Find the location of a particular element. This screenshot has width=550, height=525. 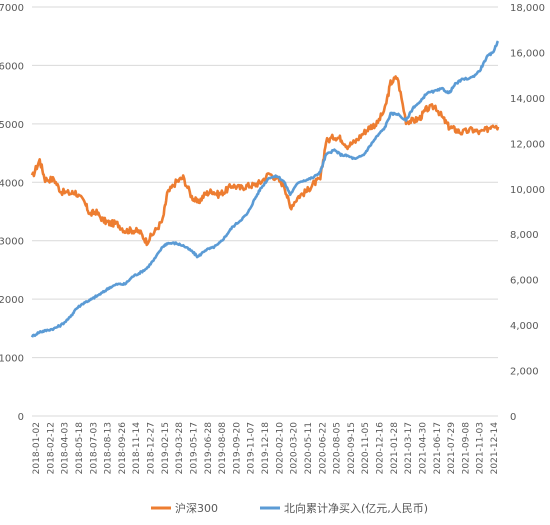

y-right-tick-label: 12,000 is located at coordinates (527, 144).